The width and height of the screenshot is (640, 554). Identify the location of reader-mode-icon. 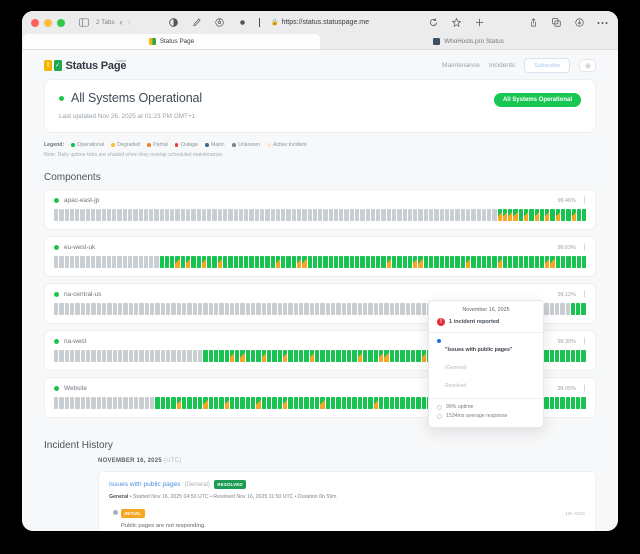
(174, 23).